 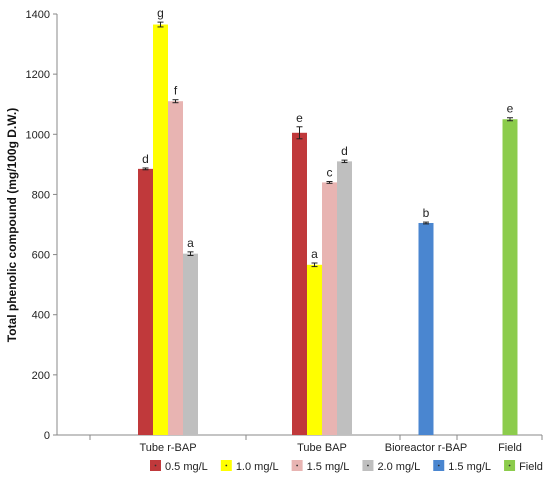 I want to click on category-label: Tube r-BAP, so click(x=167, y=448).